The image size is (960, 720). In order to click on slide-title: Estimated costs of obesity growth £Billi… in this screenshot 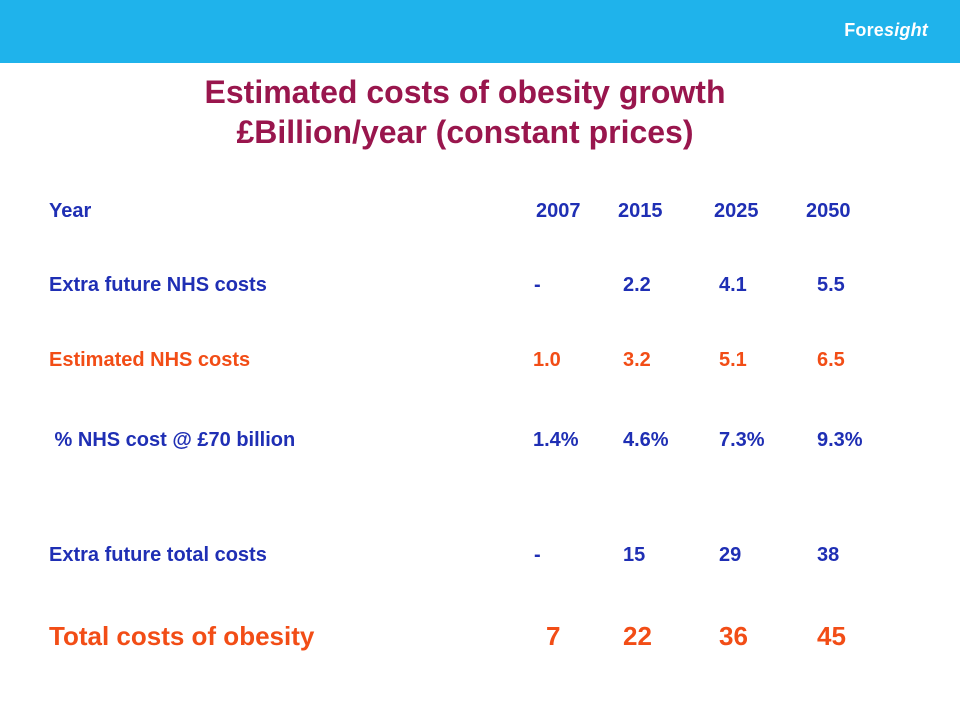, I will do `click(465, 112)`.